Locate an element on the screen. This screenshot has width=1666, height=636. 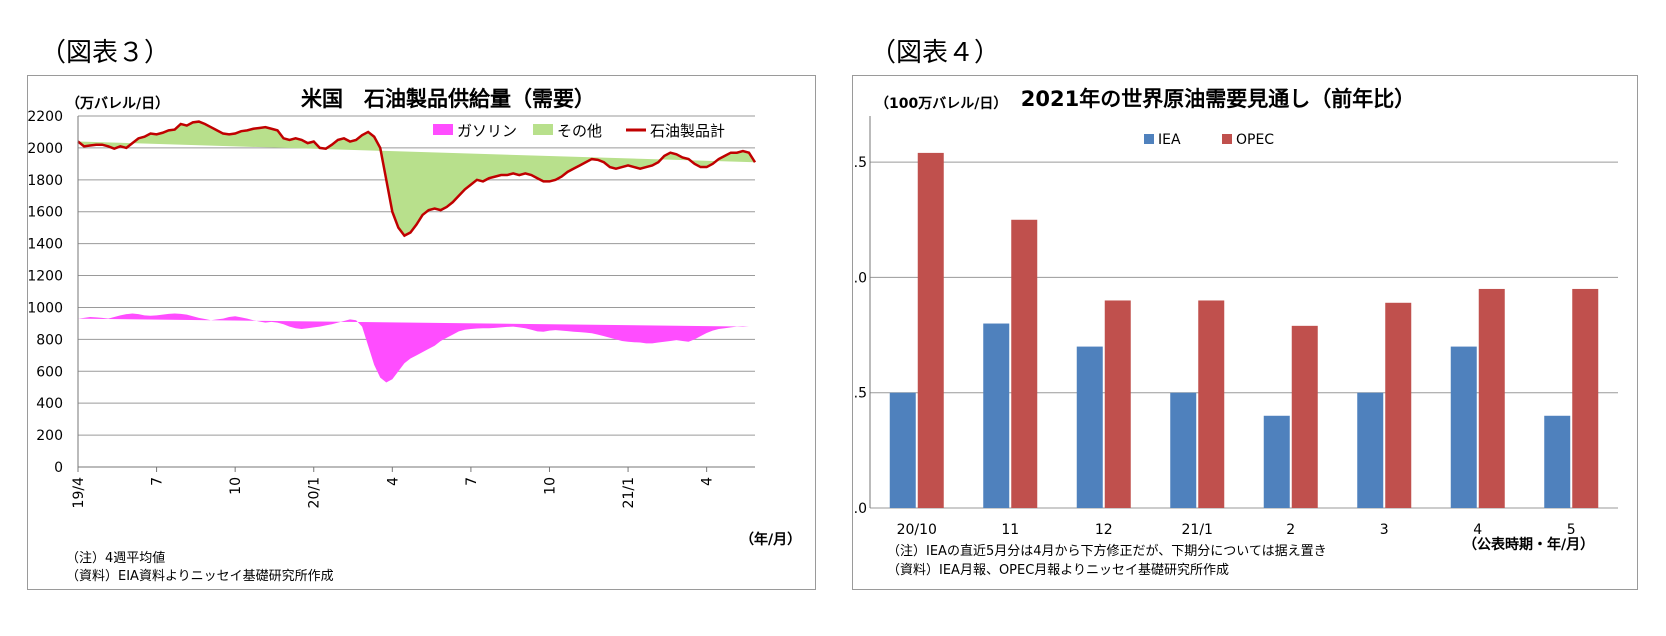
x-axis-unit-label: （公表時期・年/月） is located at coordinates (1528, 544).